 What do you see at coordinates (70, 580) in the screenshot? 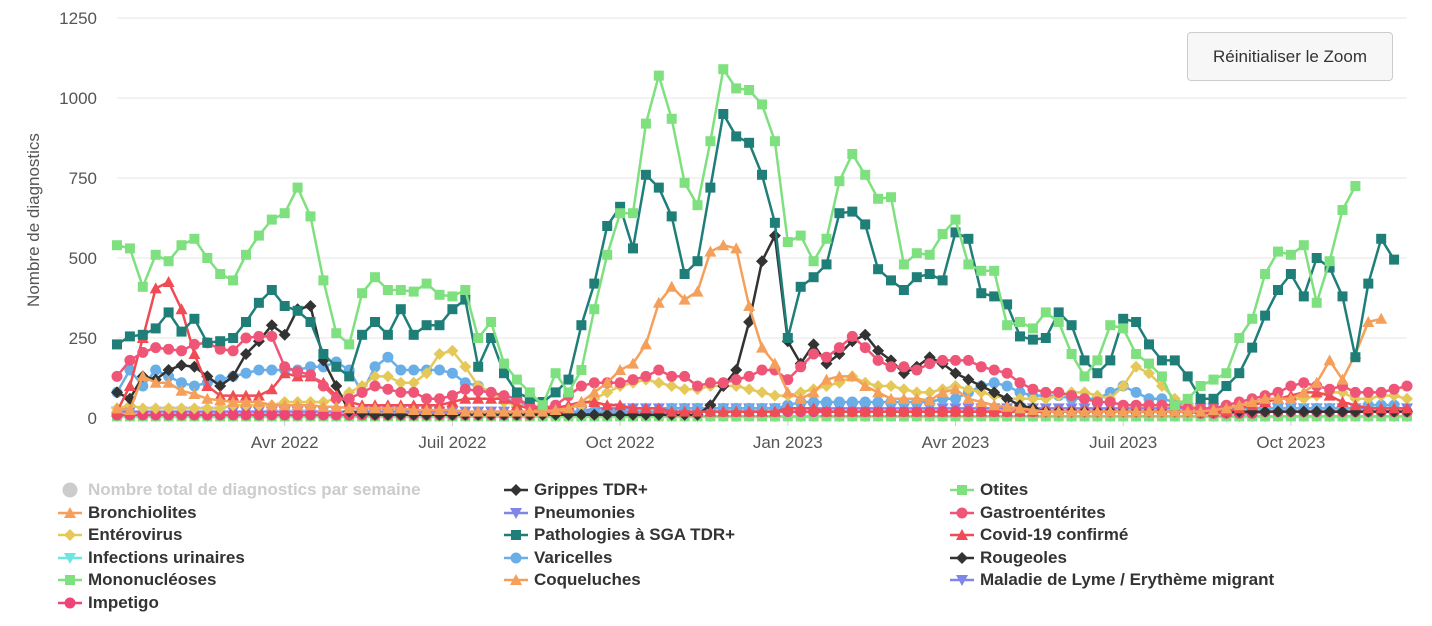
I see `legend-symbol-icon` at bounding box center [70, 580].